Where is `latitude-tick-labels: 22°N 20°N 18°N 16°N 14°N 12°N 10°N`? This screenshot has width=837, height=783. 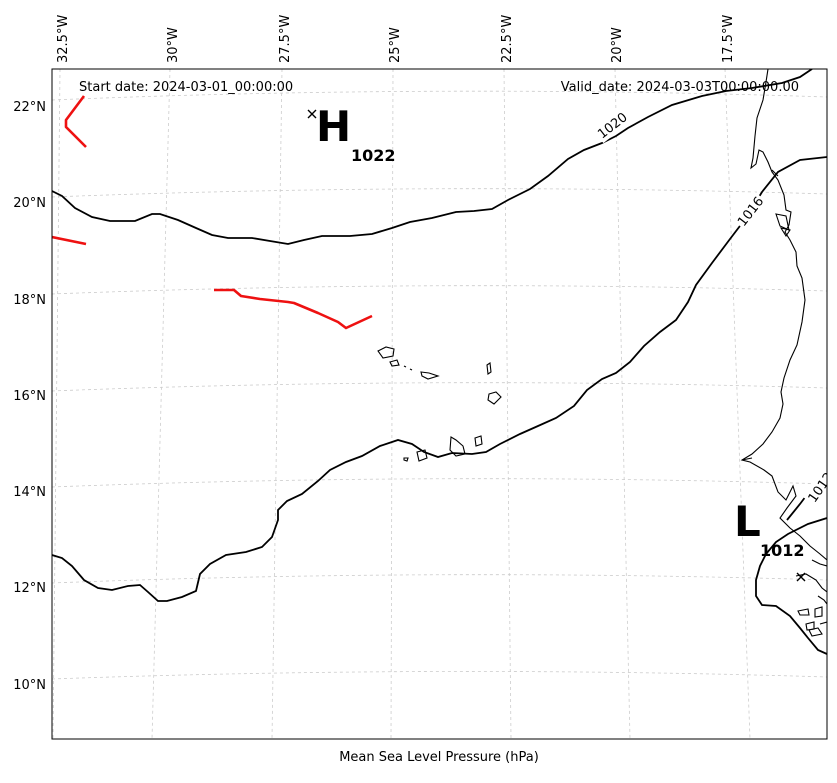 latitude-tick-labels: 22°N 20°N 18°N 16°N 14°N 12°N 10°N is located at coordinates (29, 396).